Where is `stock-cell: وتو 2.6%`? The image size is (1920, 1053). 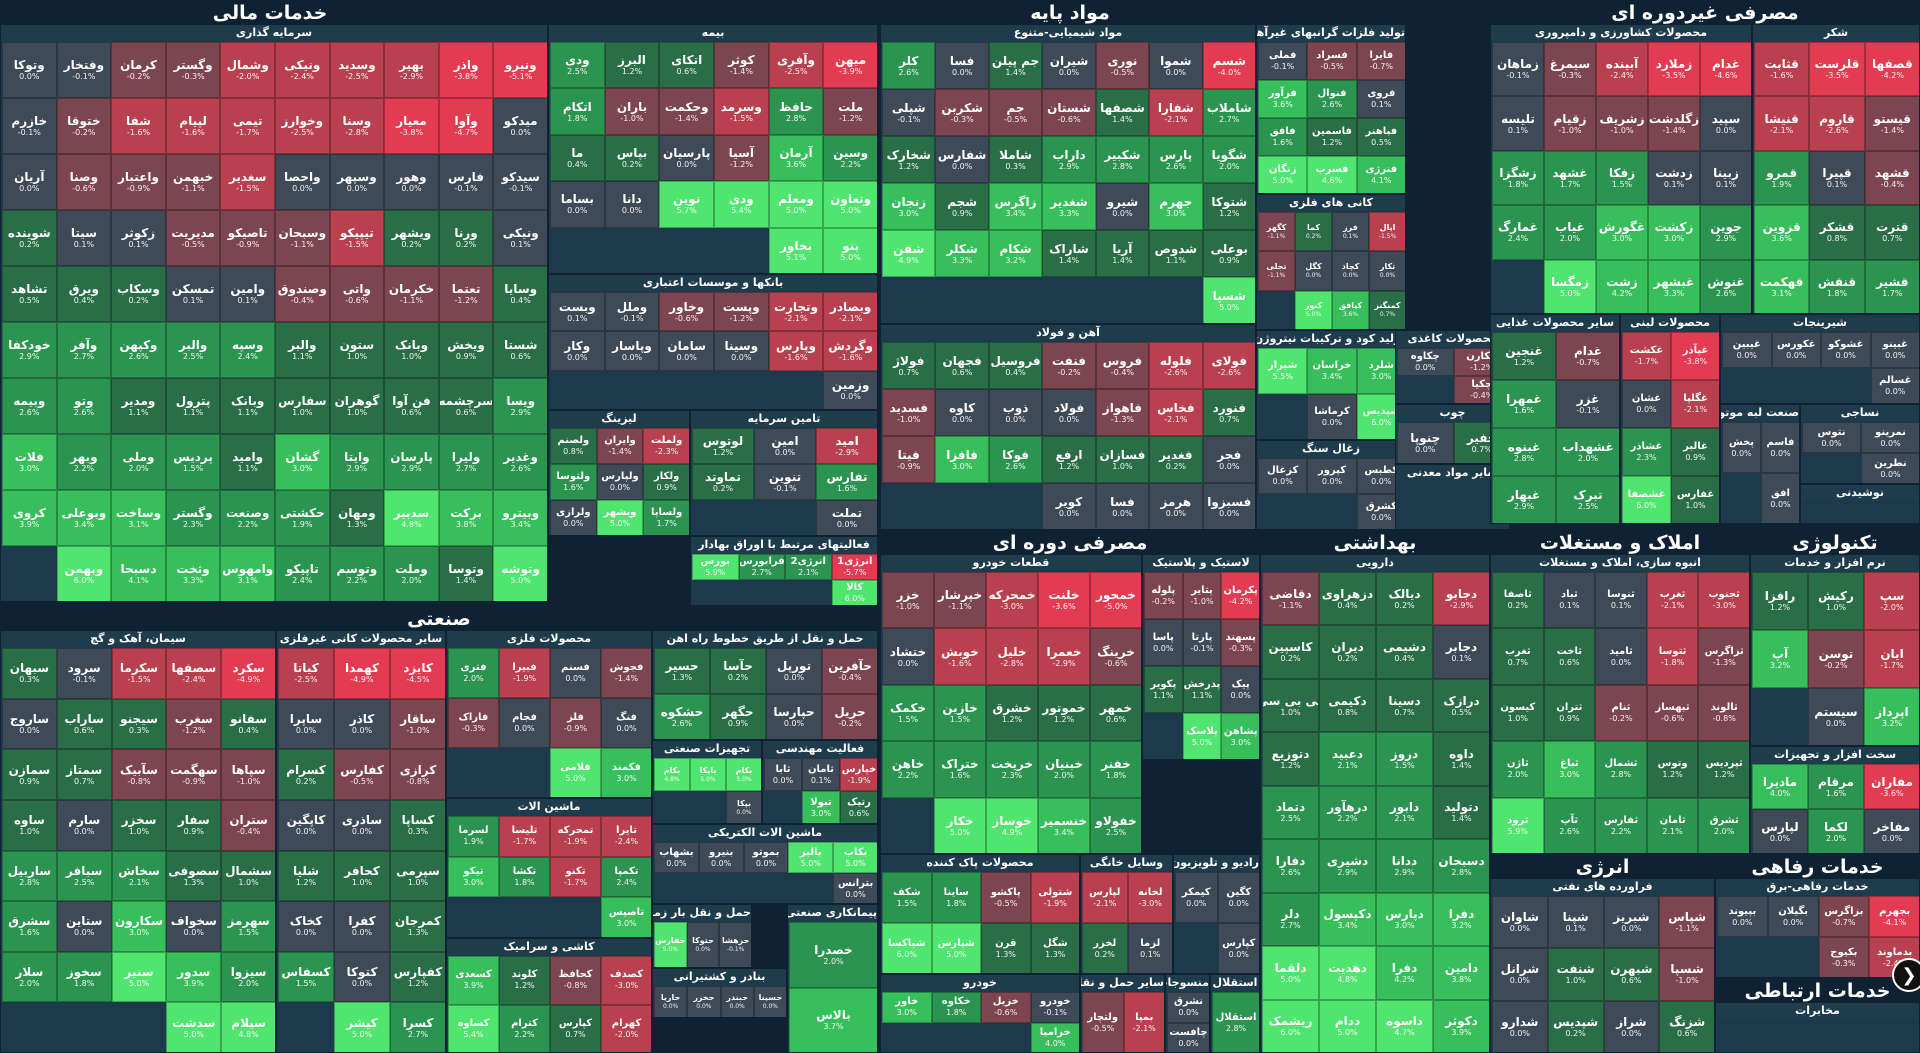 stock-cell: وتو 2.6% is located at coordinates (84, 406).